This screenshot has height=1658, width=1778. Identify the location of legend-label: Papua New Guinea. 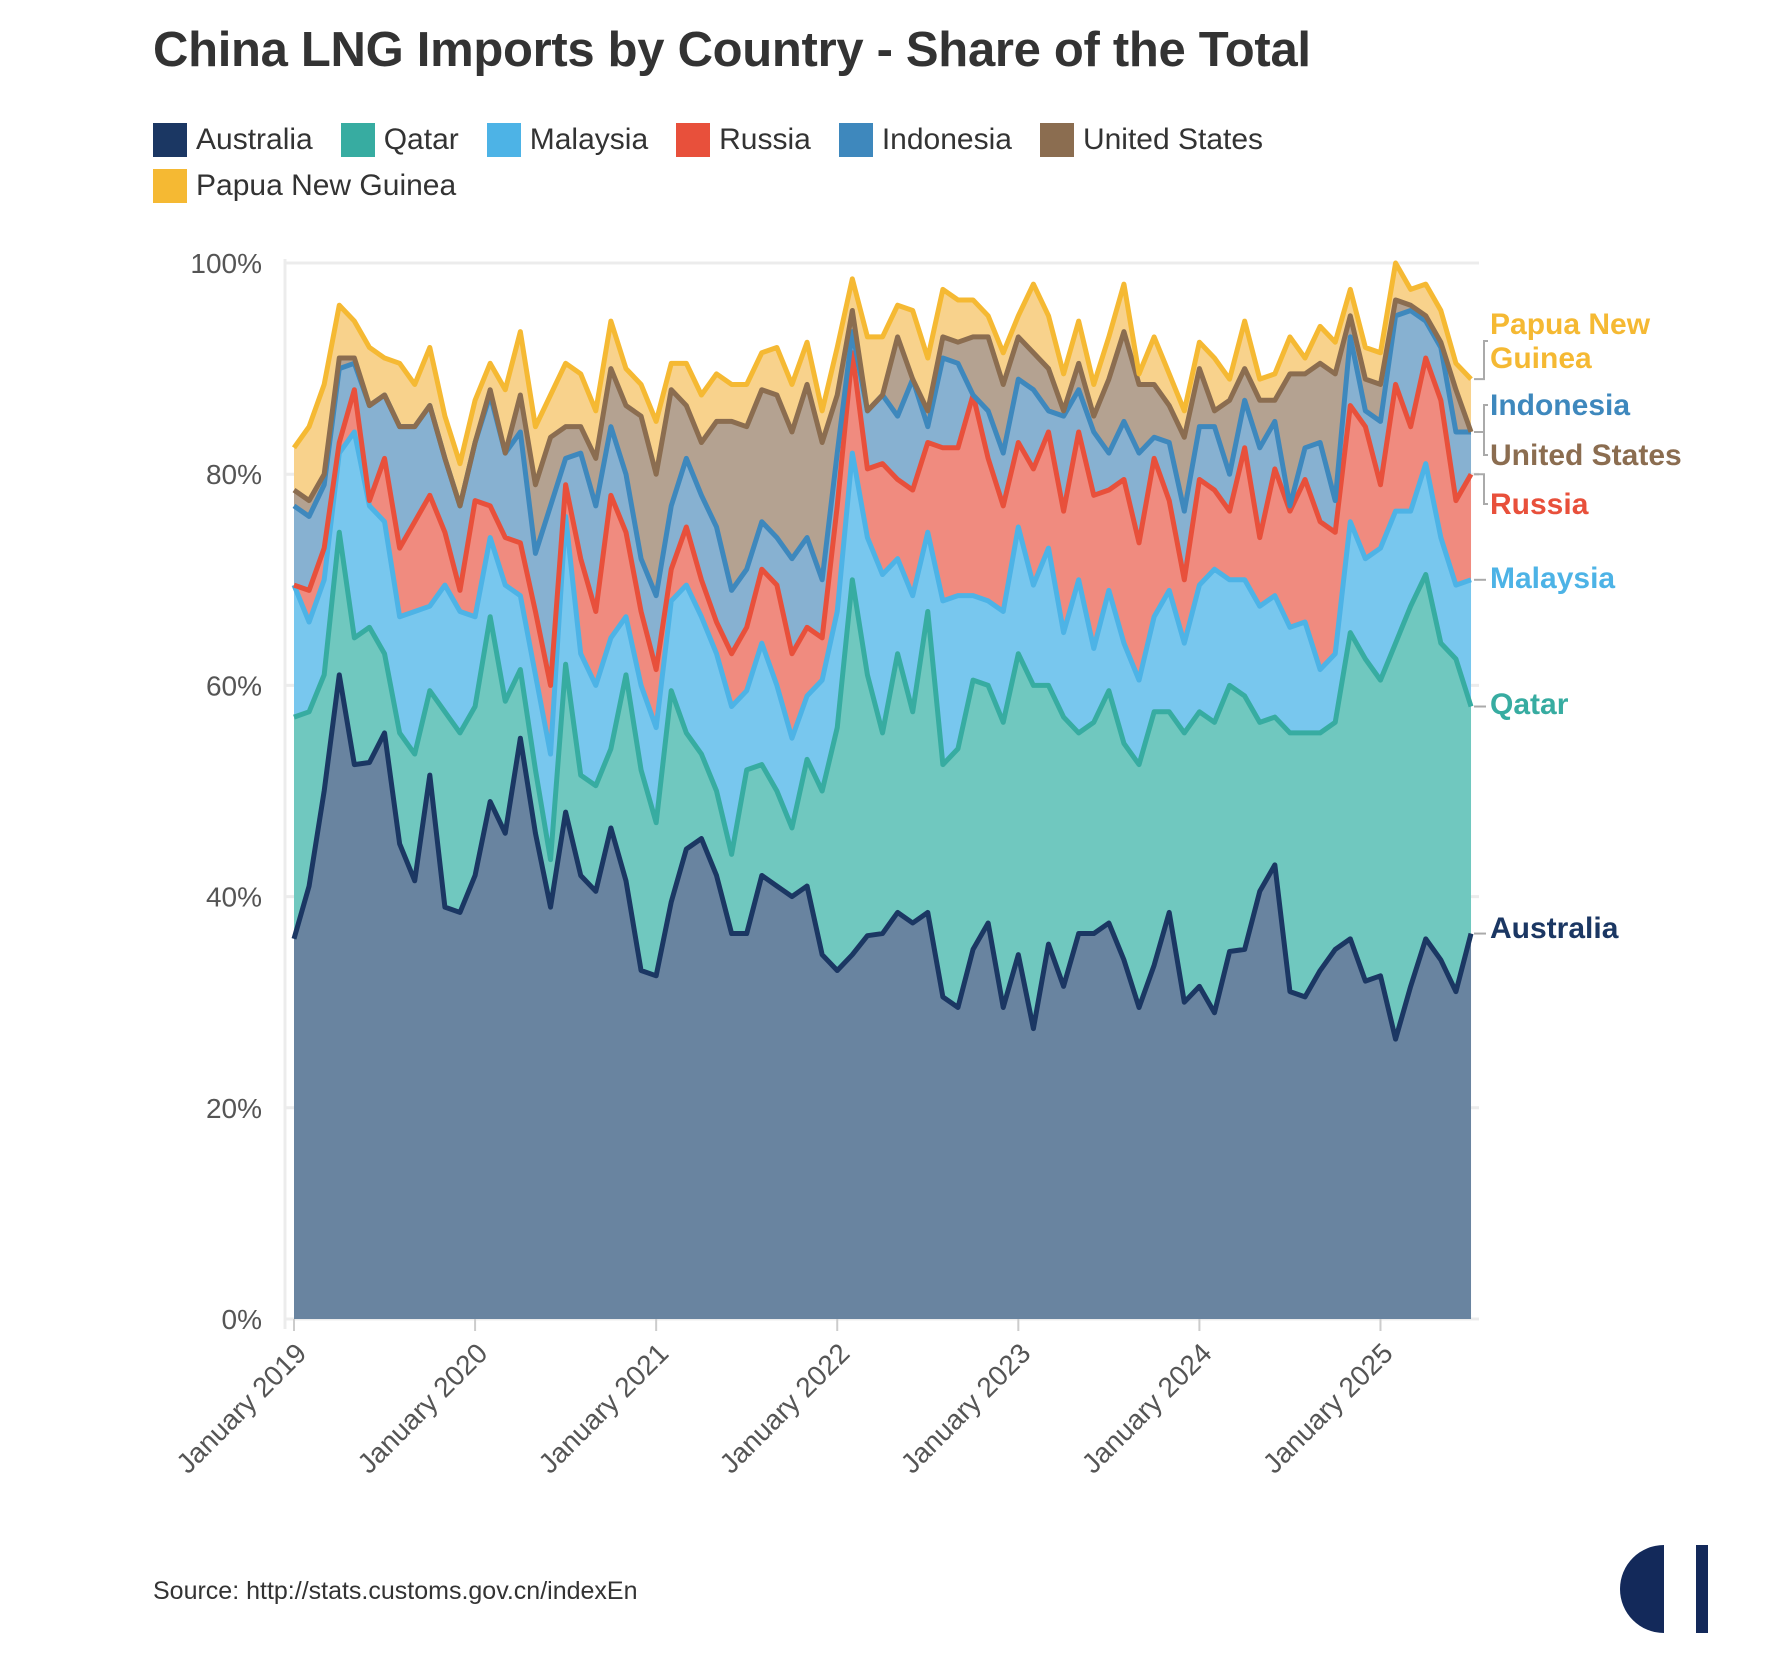
(326, 185).